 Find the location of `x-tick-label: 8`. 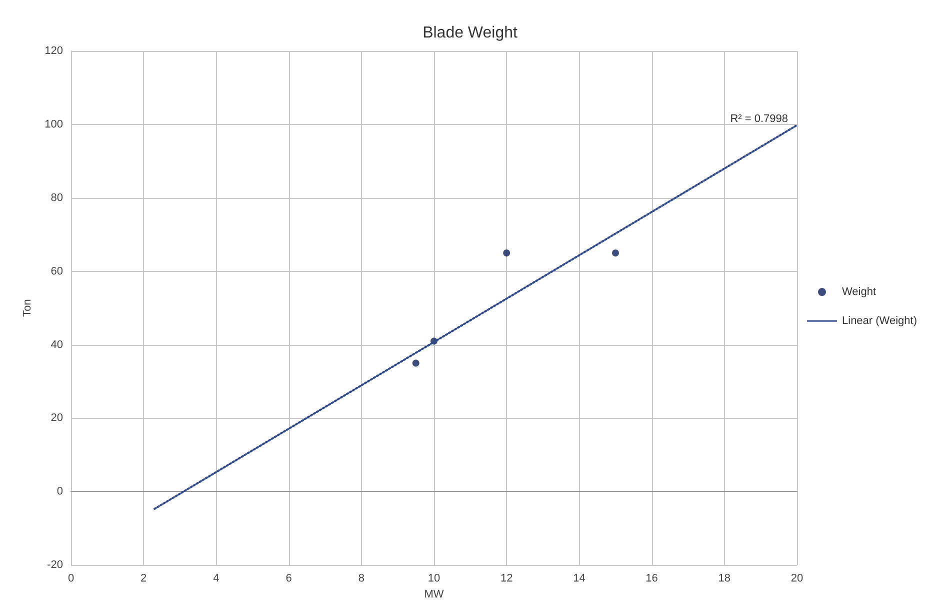

x-tick-label: 8 is located at coordinates (361, 578).